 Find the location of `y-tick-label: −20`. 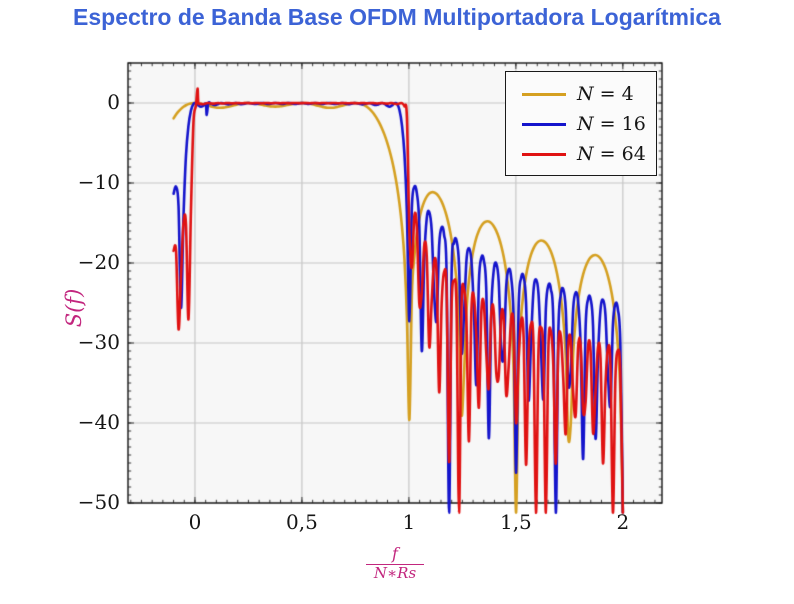

y-tick-label: −20 is located at coordinates (98, 262).